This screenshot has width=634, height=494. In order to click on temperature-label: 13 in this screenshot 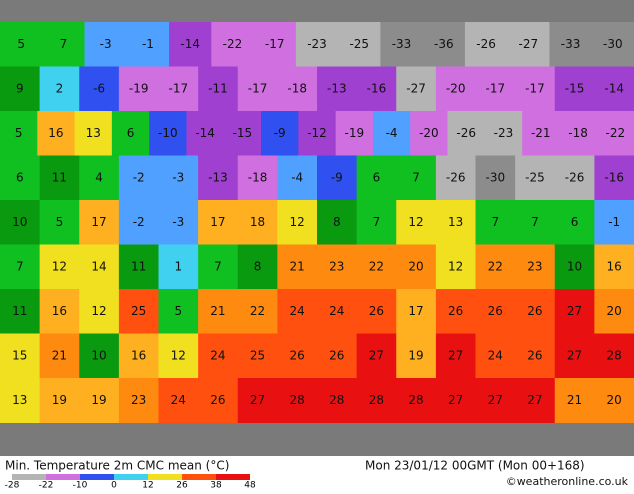, I will do `click(93, 133)`.